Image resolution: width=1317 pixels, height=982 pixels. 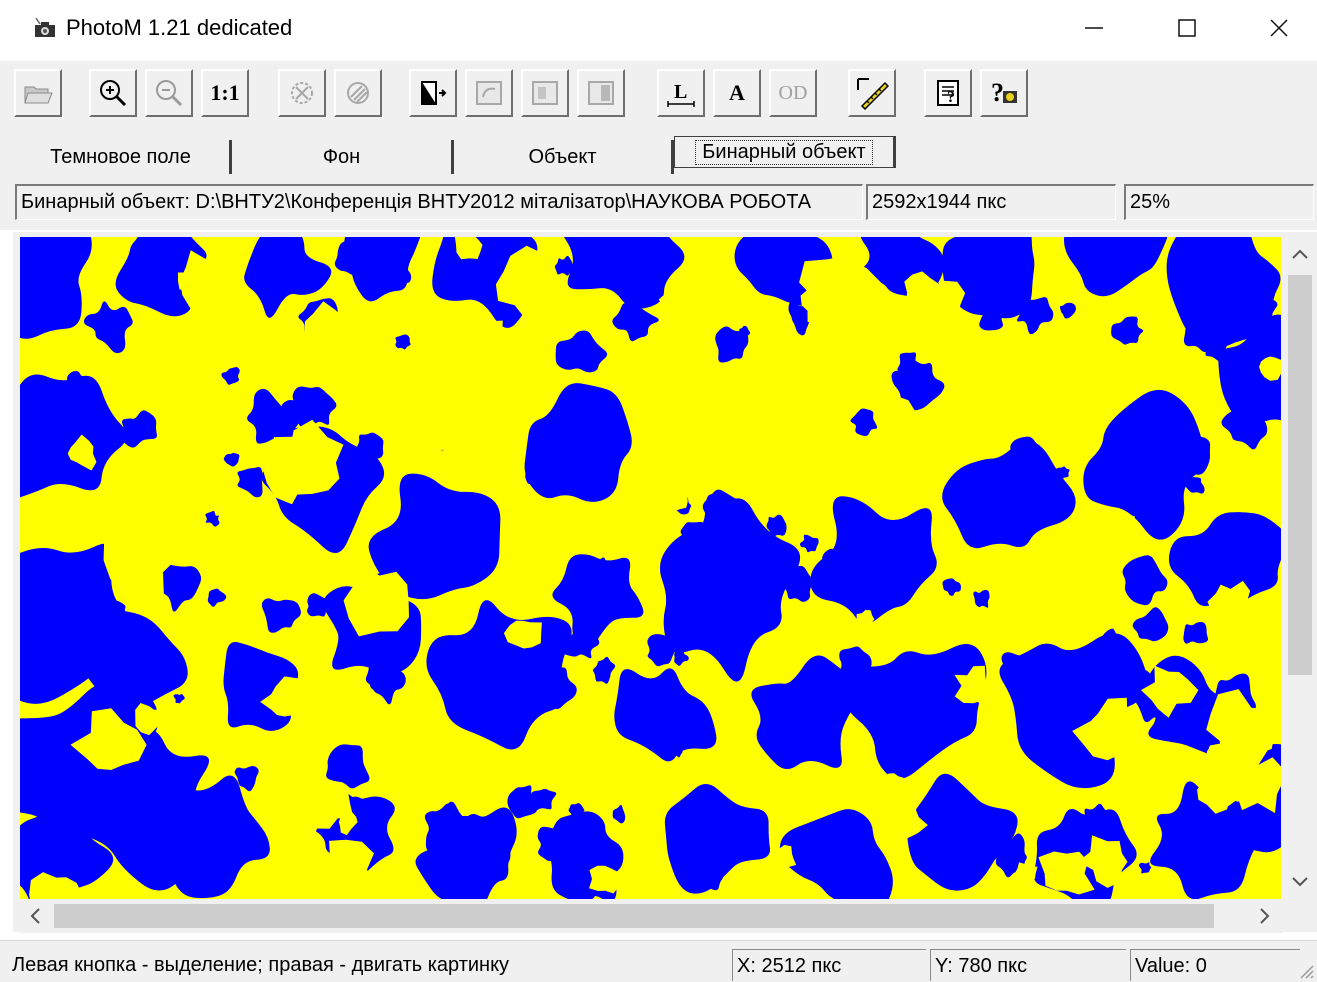 What do you see at coordinates (225, 93) in the screenshot?
I see `zoom-actual-button: 1:1` at bounding box center [225, 93].